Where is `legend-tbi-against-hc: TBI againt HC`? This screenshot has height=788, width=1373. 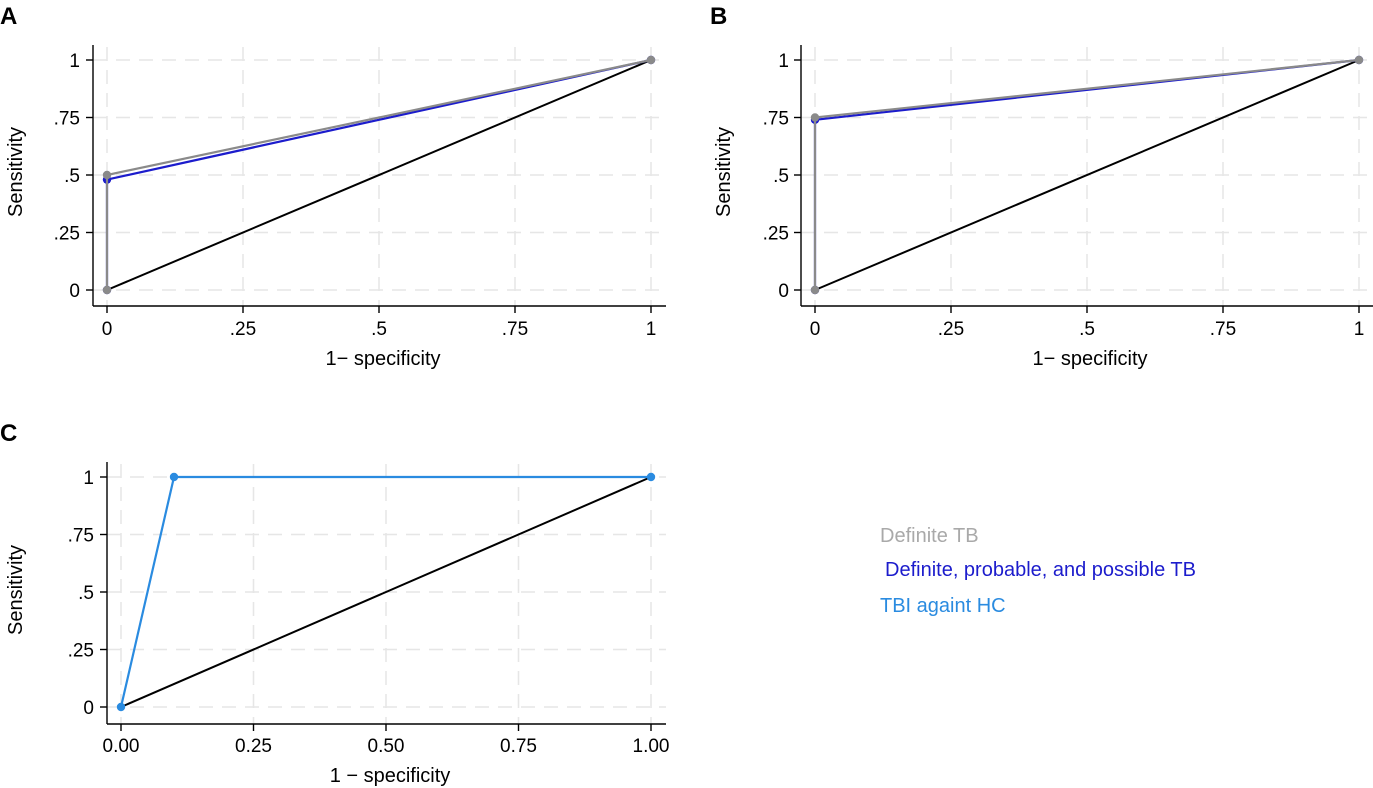 legend-tbi-against-hc: TBI againt HC is located at coordinates (943, 606).